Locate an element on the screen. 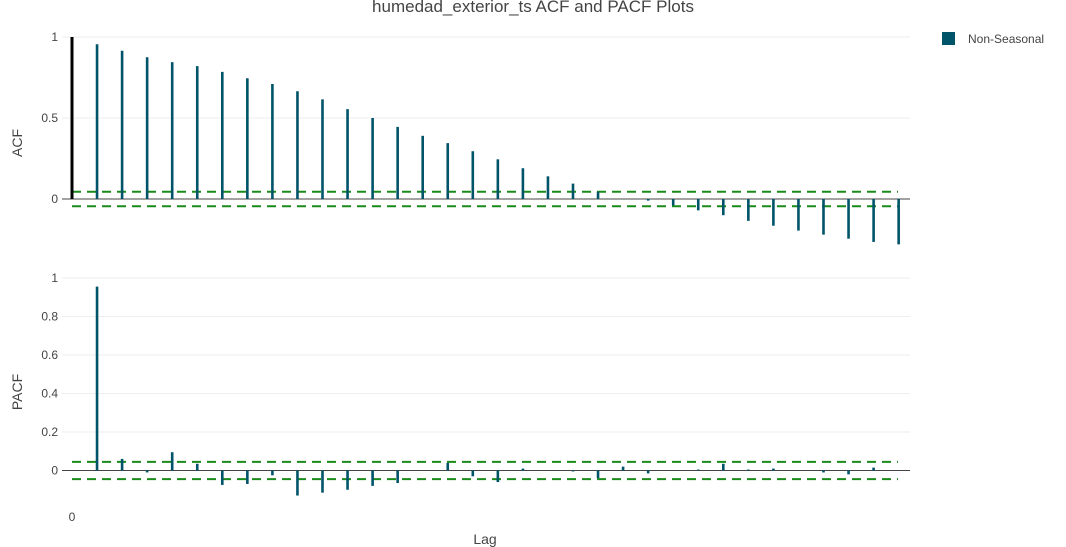  pacf-y-tick-label: 0.4 is located at coordinates (49, 394).